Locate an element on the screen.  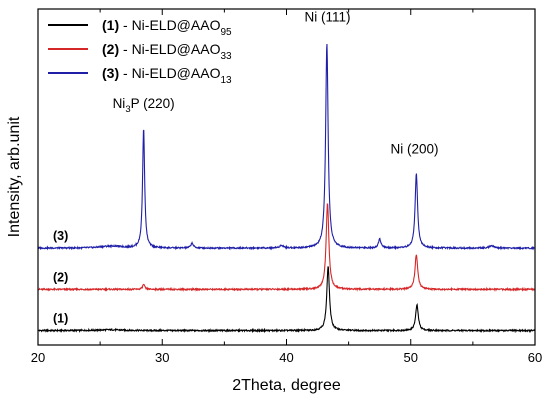
sample-label-1: (1) is located at coordinates (60, 319).